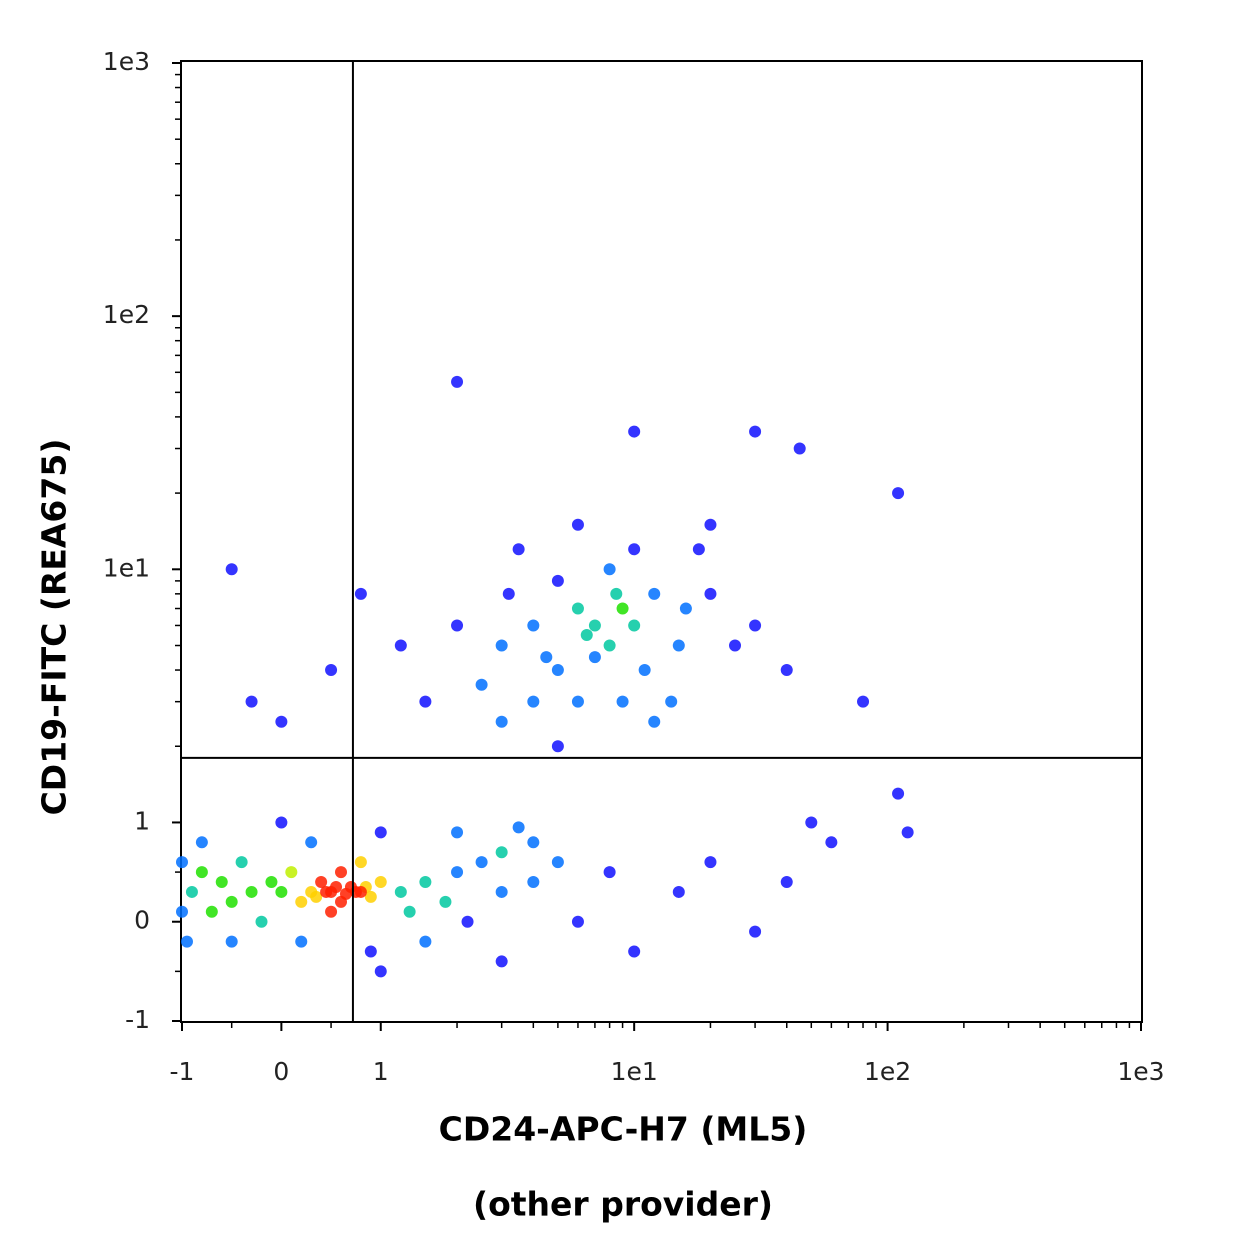 The image size is (1250, 1250). I want to click on y-tick-label: 1, so click(142, 820).